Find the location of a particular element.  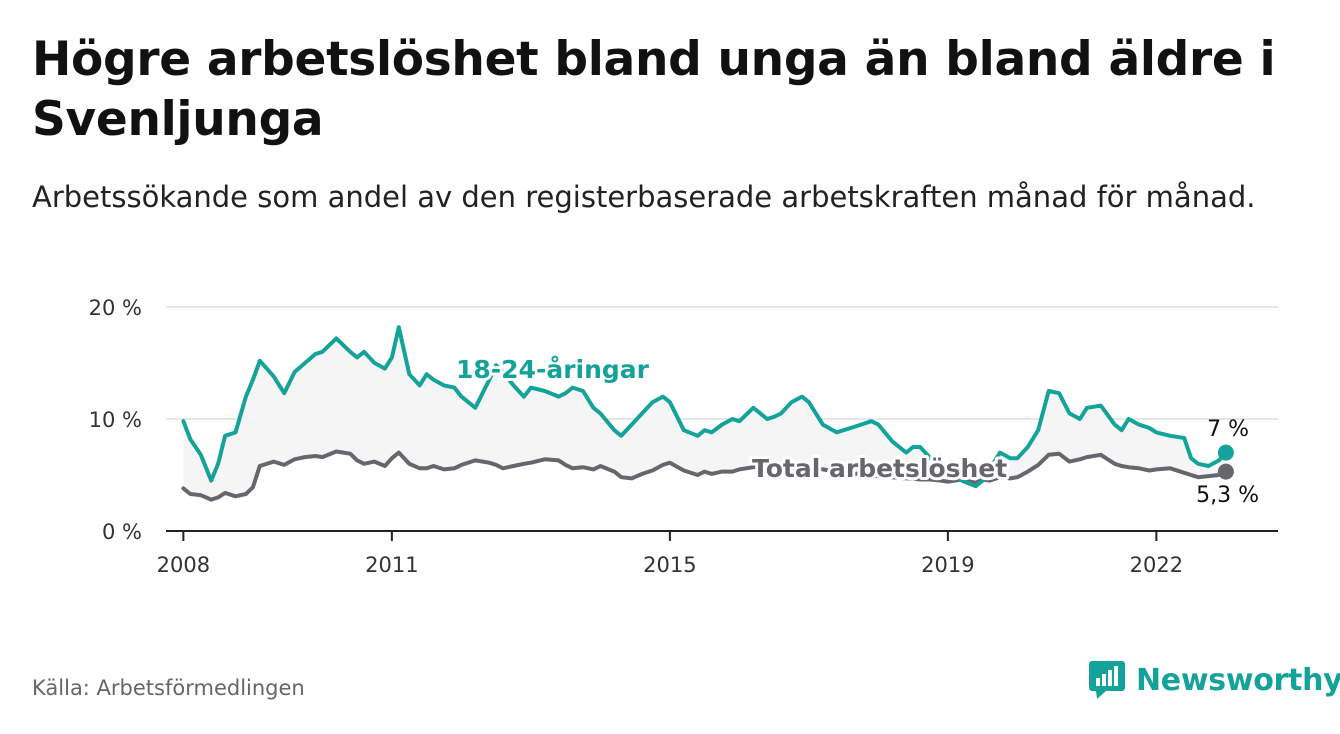

end-label-total: 5,3 % is located at coordinates (1227, 495).